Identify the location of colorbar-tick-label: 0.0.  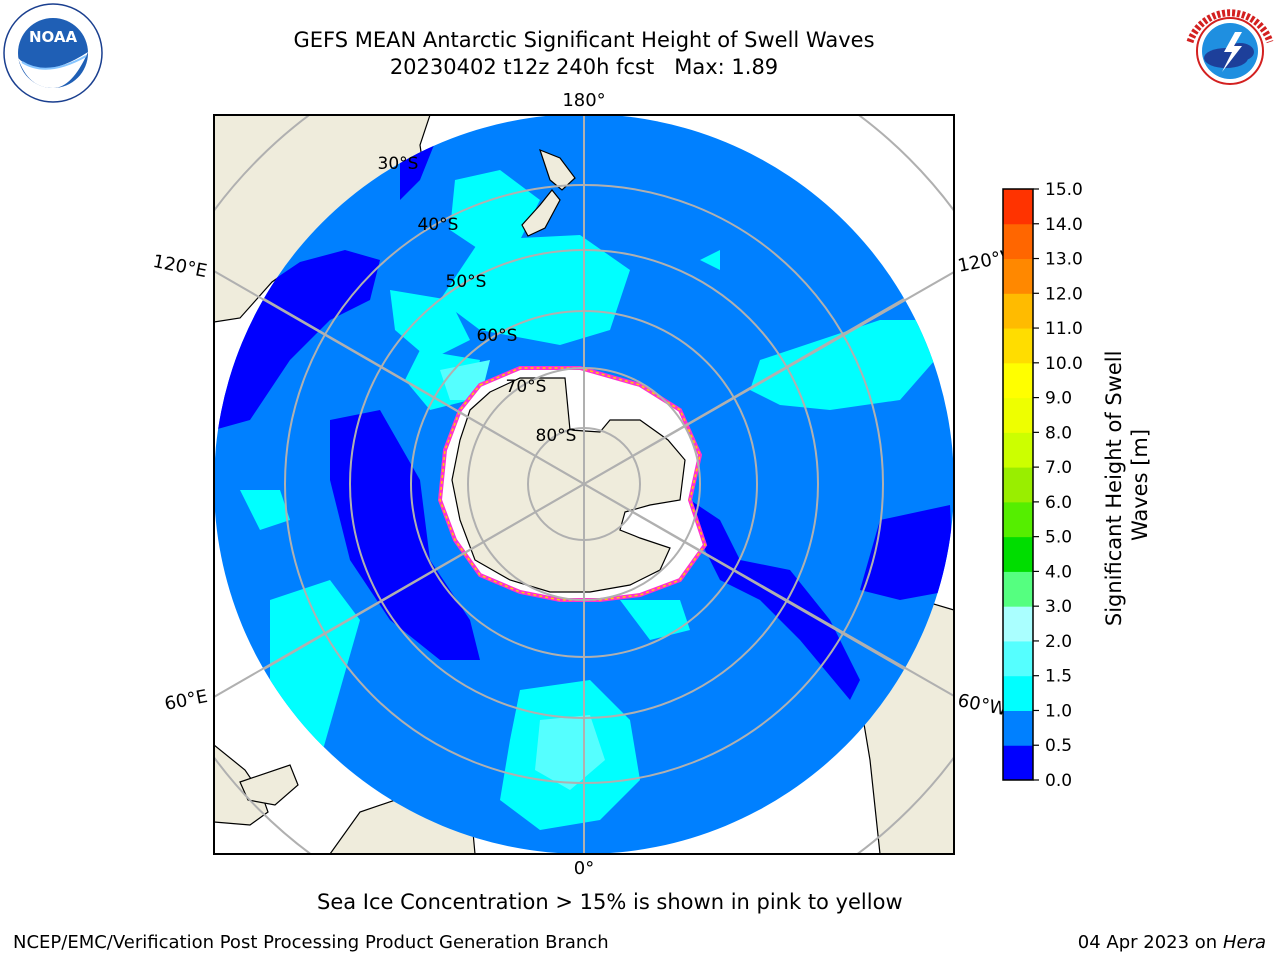
(1058, 781).